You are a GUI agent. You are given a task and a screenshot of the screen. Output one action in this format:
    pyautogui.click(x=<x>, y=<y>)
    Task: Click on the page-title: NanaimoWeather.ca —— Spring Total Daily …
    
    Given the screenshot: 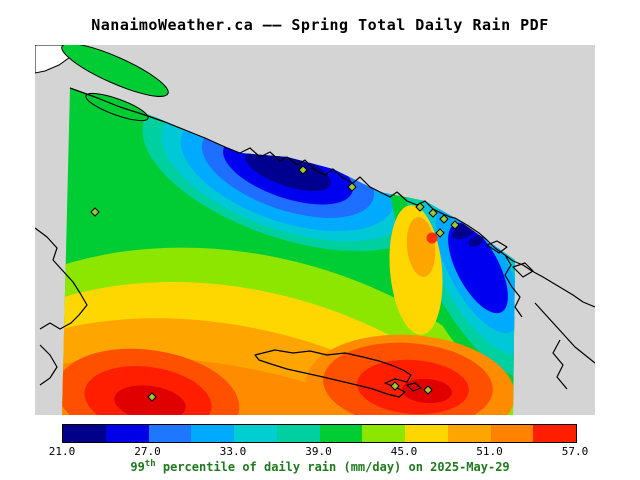 What is the action you would take?
    pyautogui.click(x=320, y=25)
    